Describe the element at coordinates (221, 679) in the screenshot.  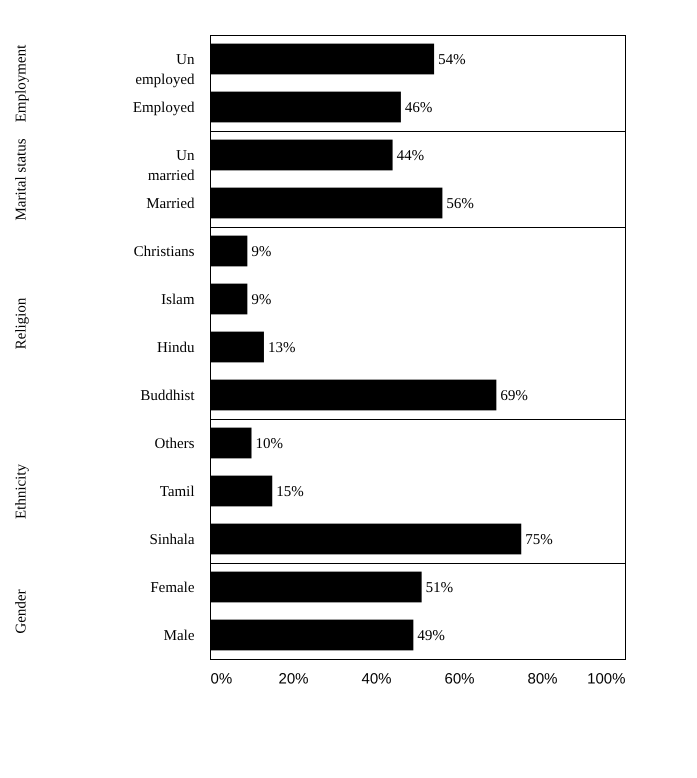
I see `x-tick-label: 0%` at that location.